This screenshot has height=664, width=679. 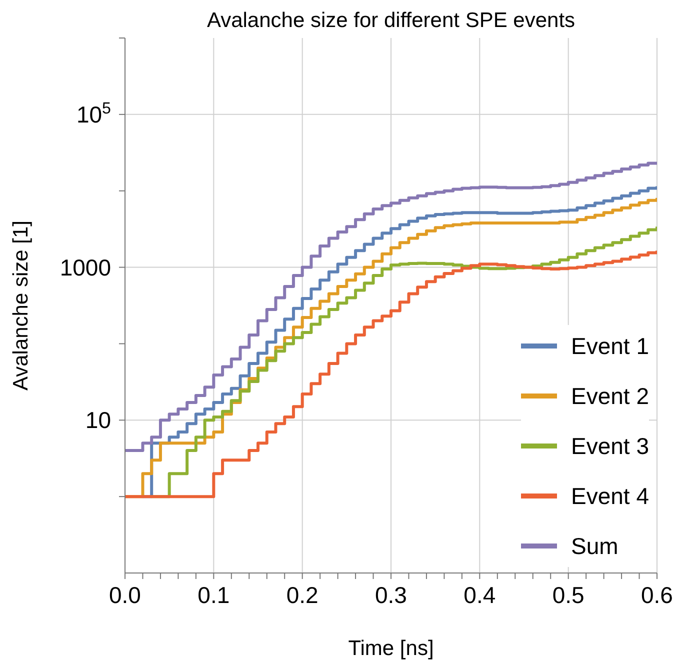 What do you see at coordinates (657, 595) in the screenshot?
I see `x-tick-label: 0.6` at bounding box center [657, 595].